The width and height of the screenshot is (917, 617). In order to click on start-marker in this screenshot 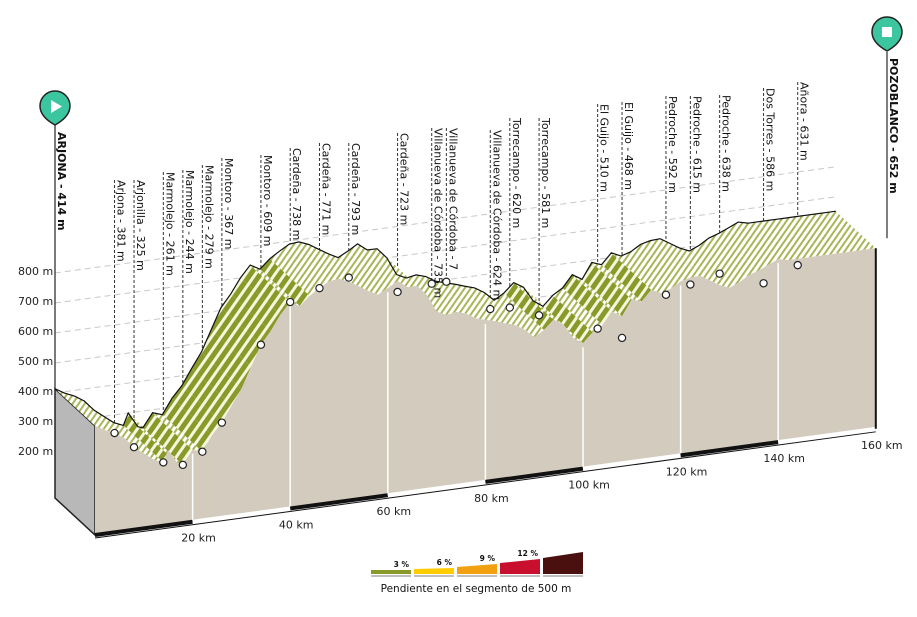, I will do `click(55, 108)`.